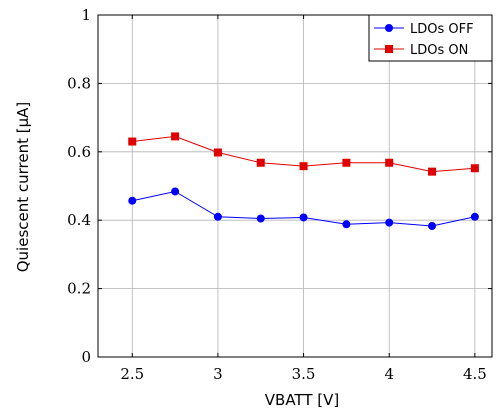 The image size is (503, 420). I want to click on legend-label: LDOs ON, so click(439, 50).